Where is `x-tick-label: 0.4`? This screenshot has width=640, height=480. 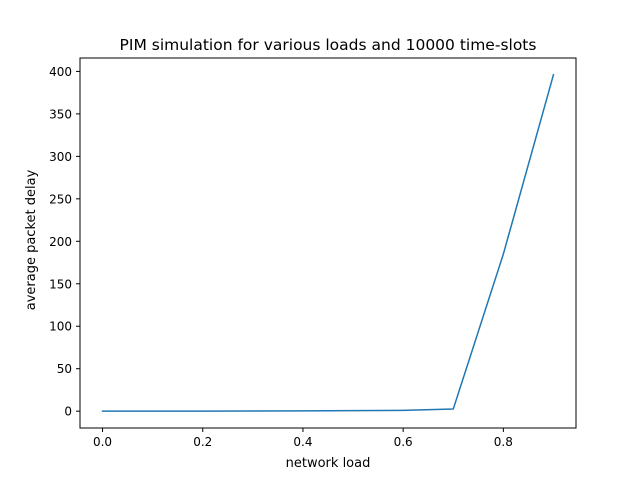
x-tick-label: 0.4 is located at coordinates (302, 442).